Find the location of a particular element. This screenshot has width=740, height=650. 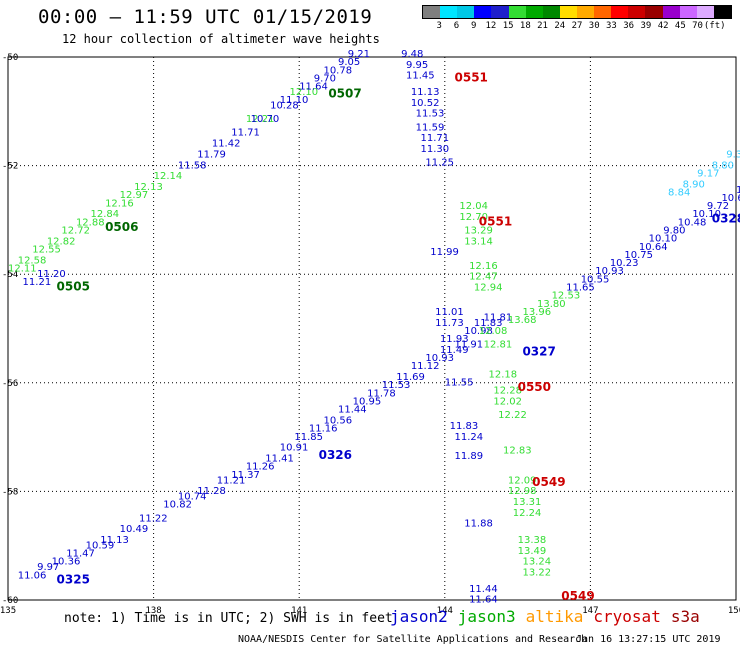

wave-height-label: 11.13 is located at coordinates (425, 92).